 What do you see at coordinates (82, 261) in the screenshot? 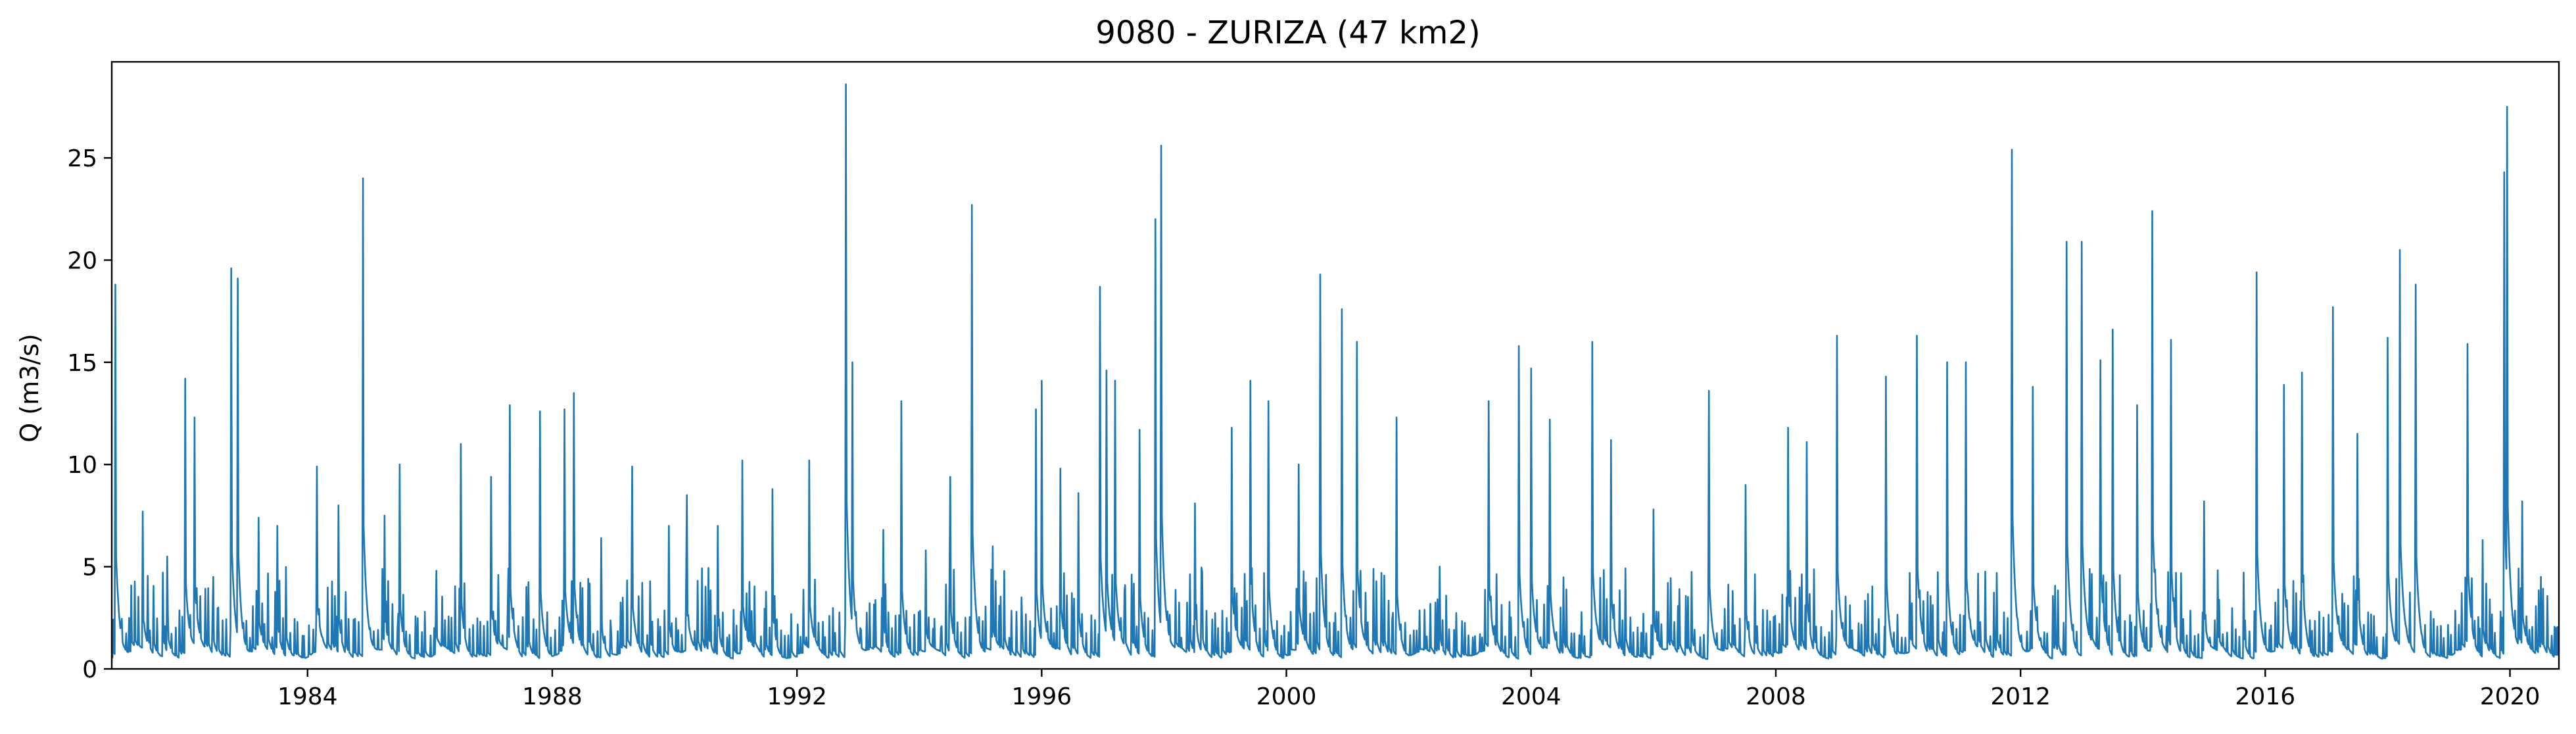
I see `y-tick-label: 20` at bounding box center [82, 261].